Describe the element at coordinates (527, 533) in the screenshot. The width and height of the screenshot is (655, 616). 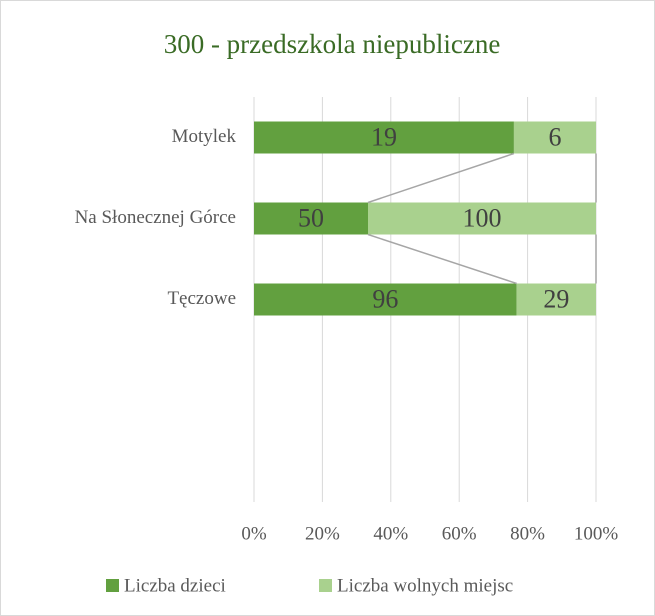
I see `x-tick-label: 80%` at that location.